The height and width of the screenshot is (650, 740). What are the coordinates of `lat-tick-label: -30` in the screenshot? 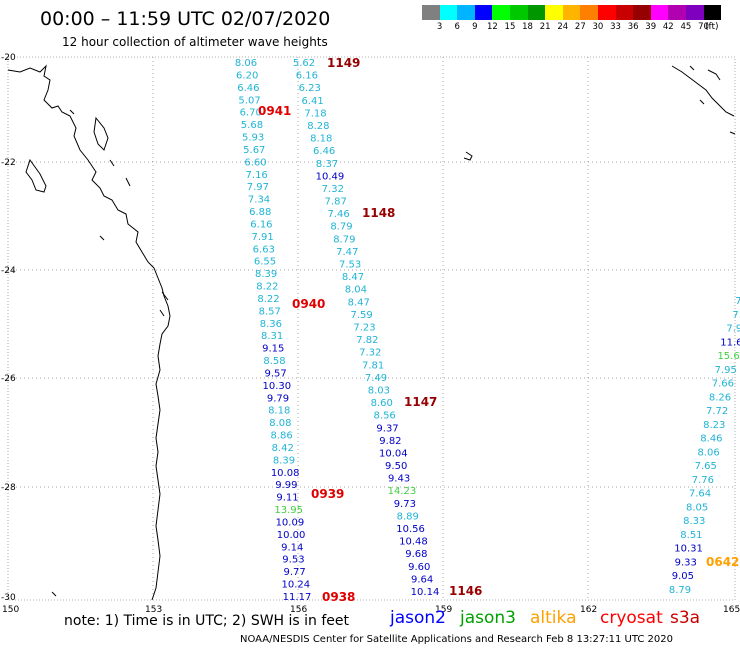 It's located at (8, 598).